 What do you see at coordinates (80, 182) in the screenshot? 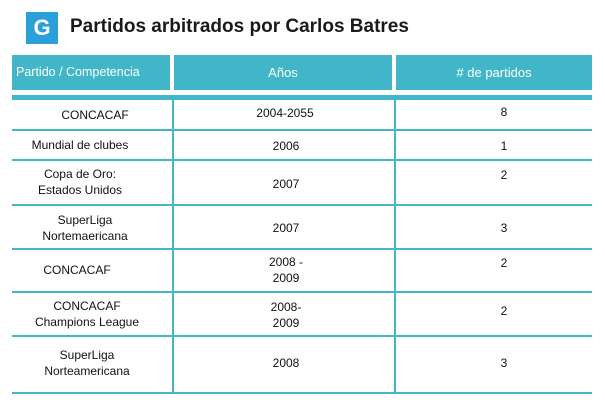
I see `table-row-competition: Copa de Oro: Estados Unidos` at bounding box center [80, 182].